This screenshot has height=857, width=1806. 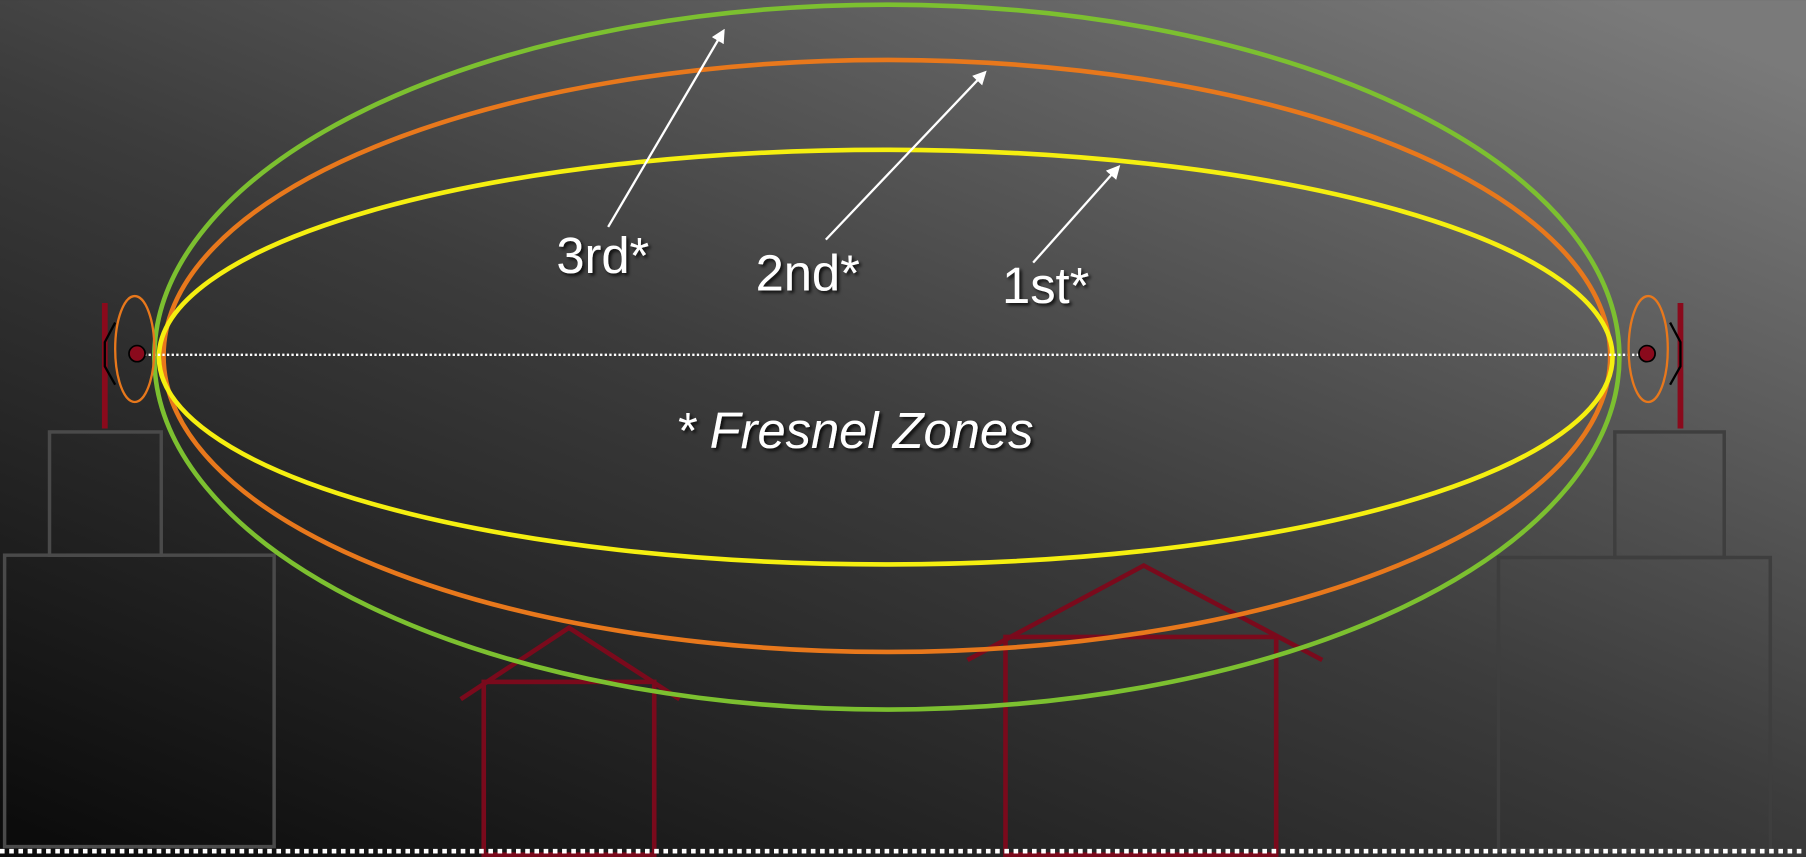 I want to click on labels: 3rd* 2nd* 1st* * Fresnel Zones, so click(x=822, y=343).